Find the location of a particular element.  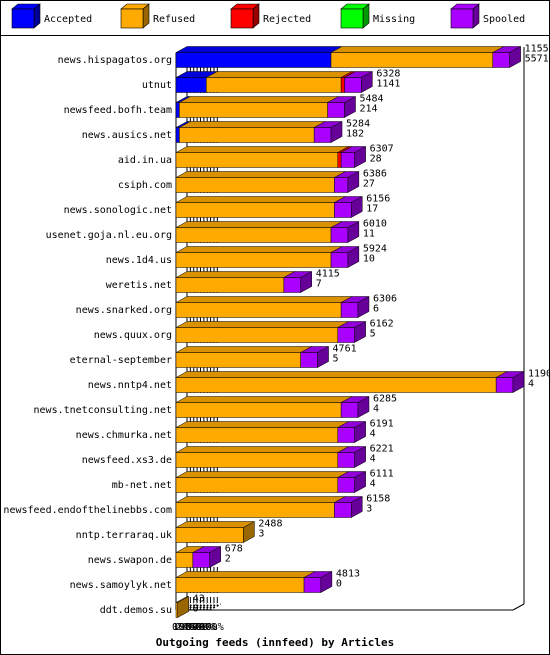

value-label-total: 5484 is located at coordinates (372, 99).